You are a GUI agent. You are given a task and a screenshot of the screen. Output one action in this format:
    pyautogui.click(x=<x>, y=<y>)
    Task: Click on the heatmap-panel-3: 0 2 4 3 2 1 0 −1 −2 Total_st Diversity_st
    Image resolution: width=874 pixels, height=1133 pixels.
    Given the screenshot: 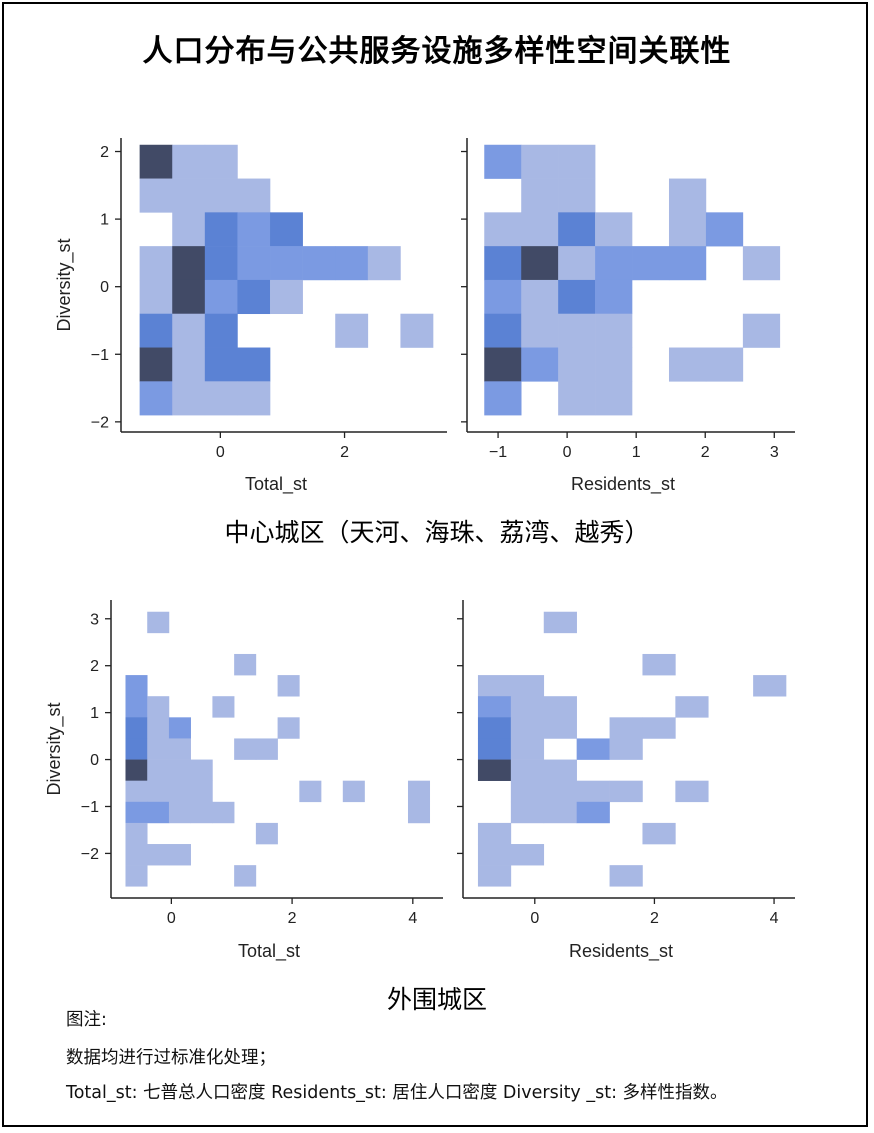 What is the action you would take?
    pyautogui.click(x=243, y=781)
    